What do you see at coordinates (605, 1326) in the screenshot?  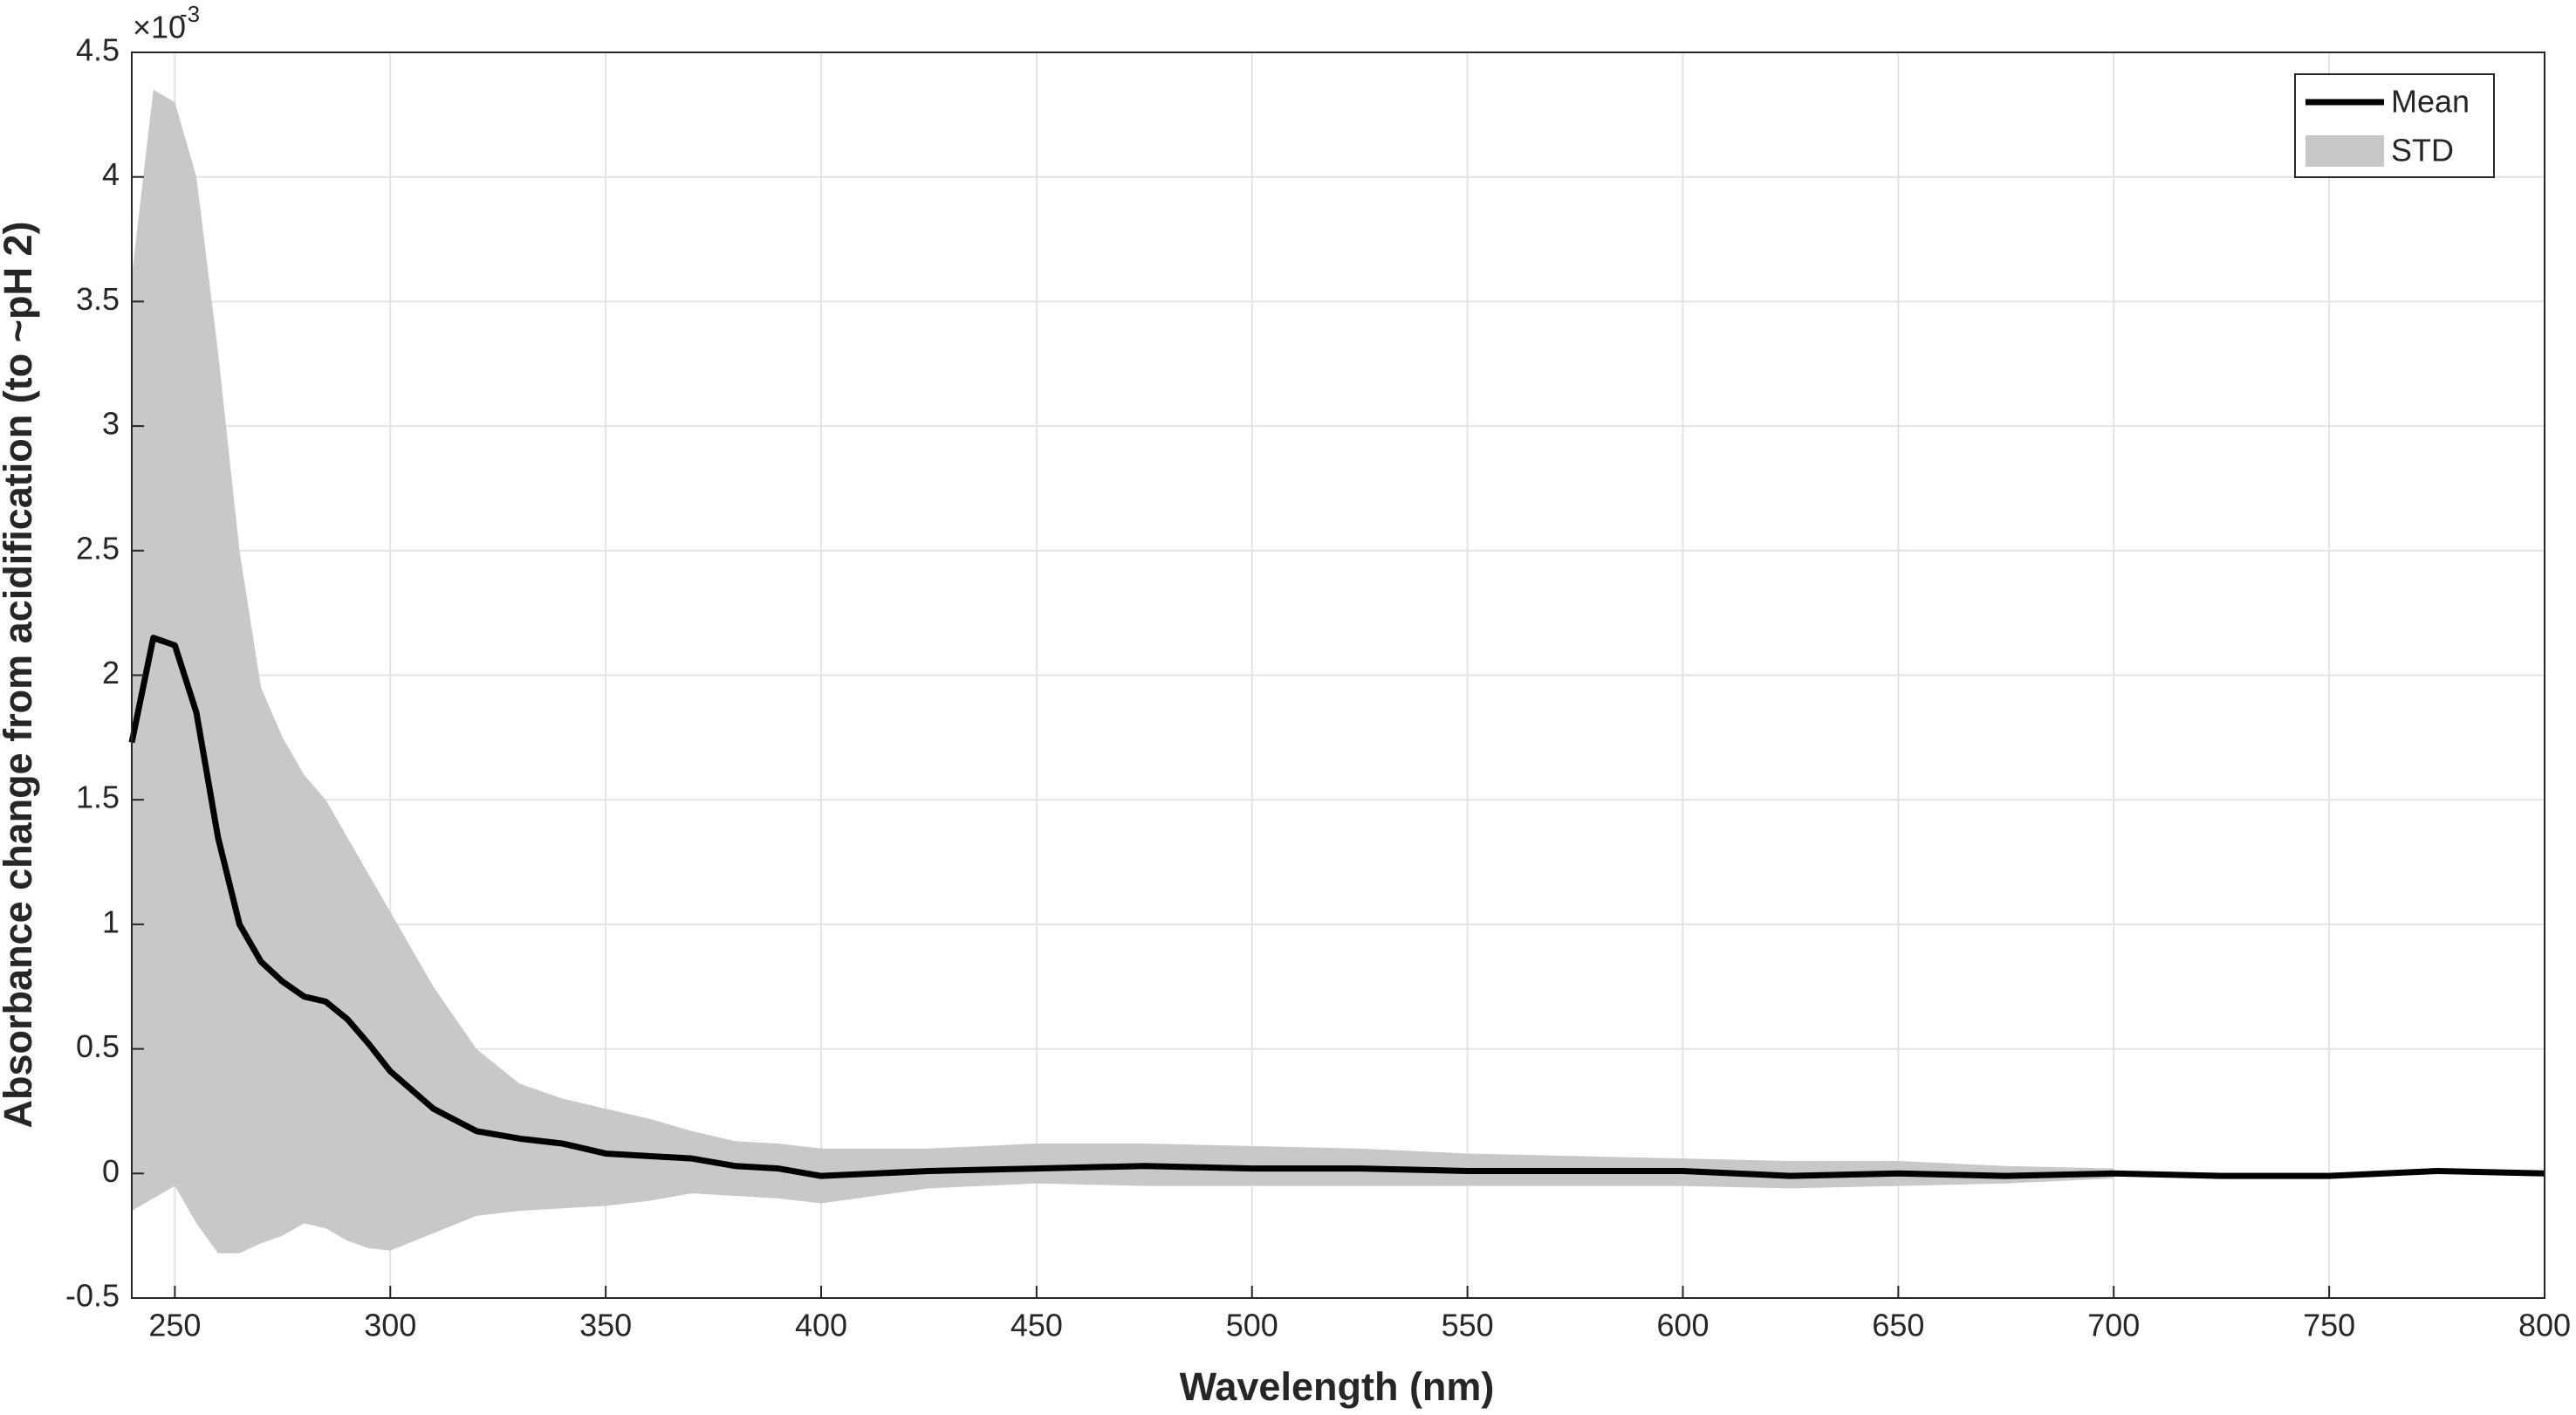 I see `x-tick-label: 350` at bounding box center [605, 1326].